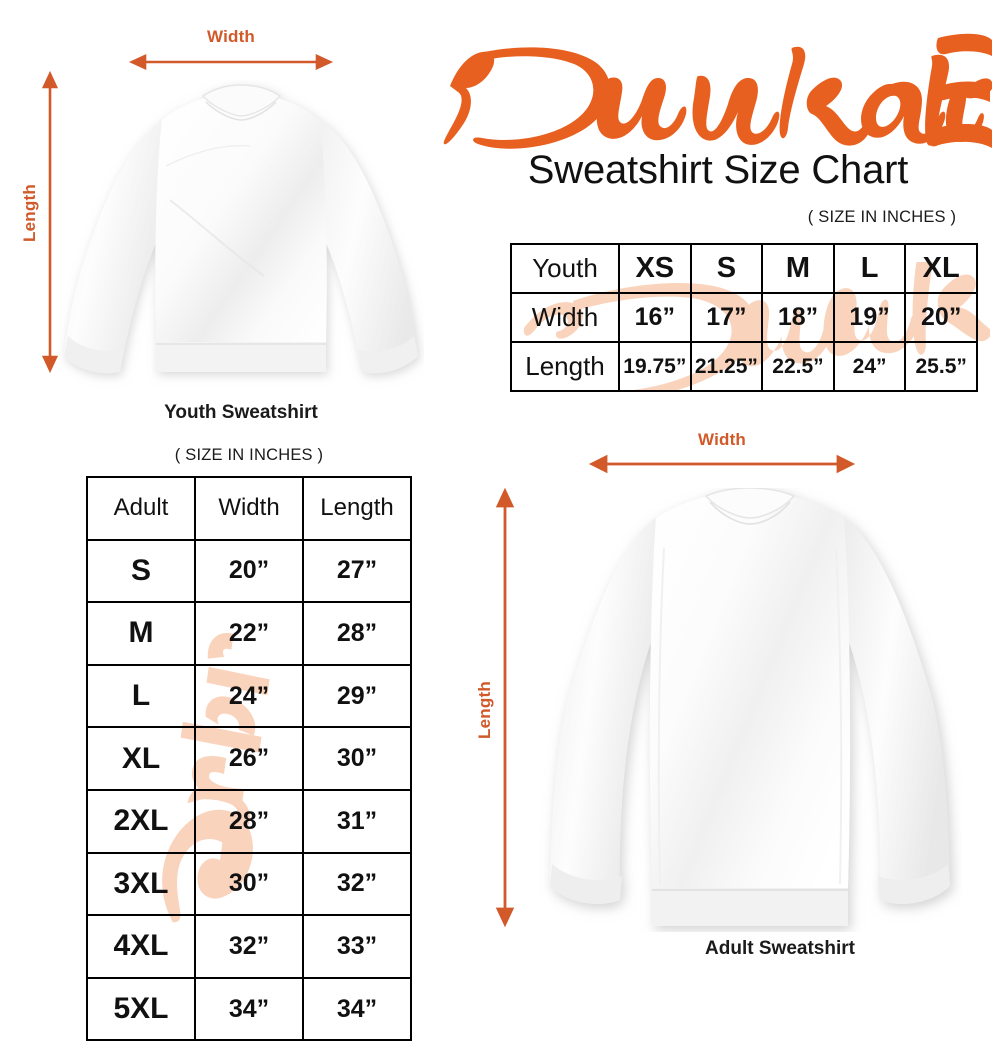  I want to click on adult-size-3xl: 3XL, so click(141, 884).